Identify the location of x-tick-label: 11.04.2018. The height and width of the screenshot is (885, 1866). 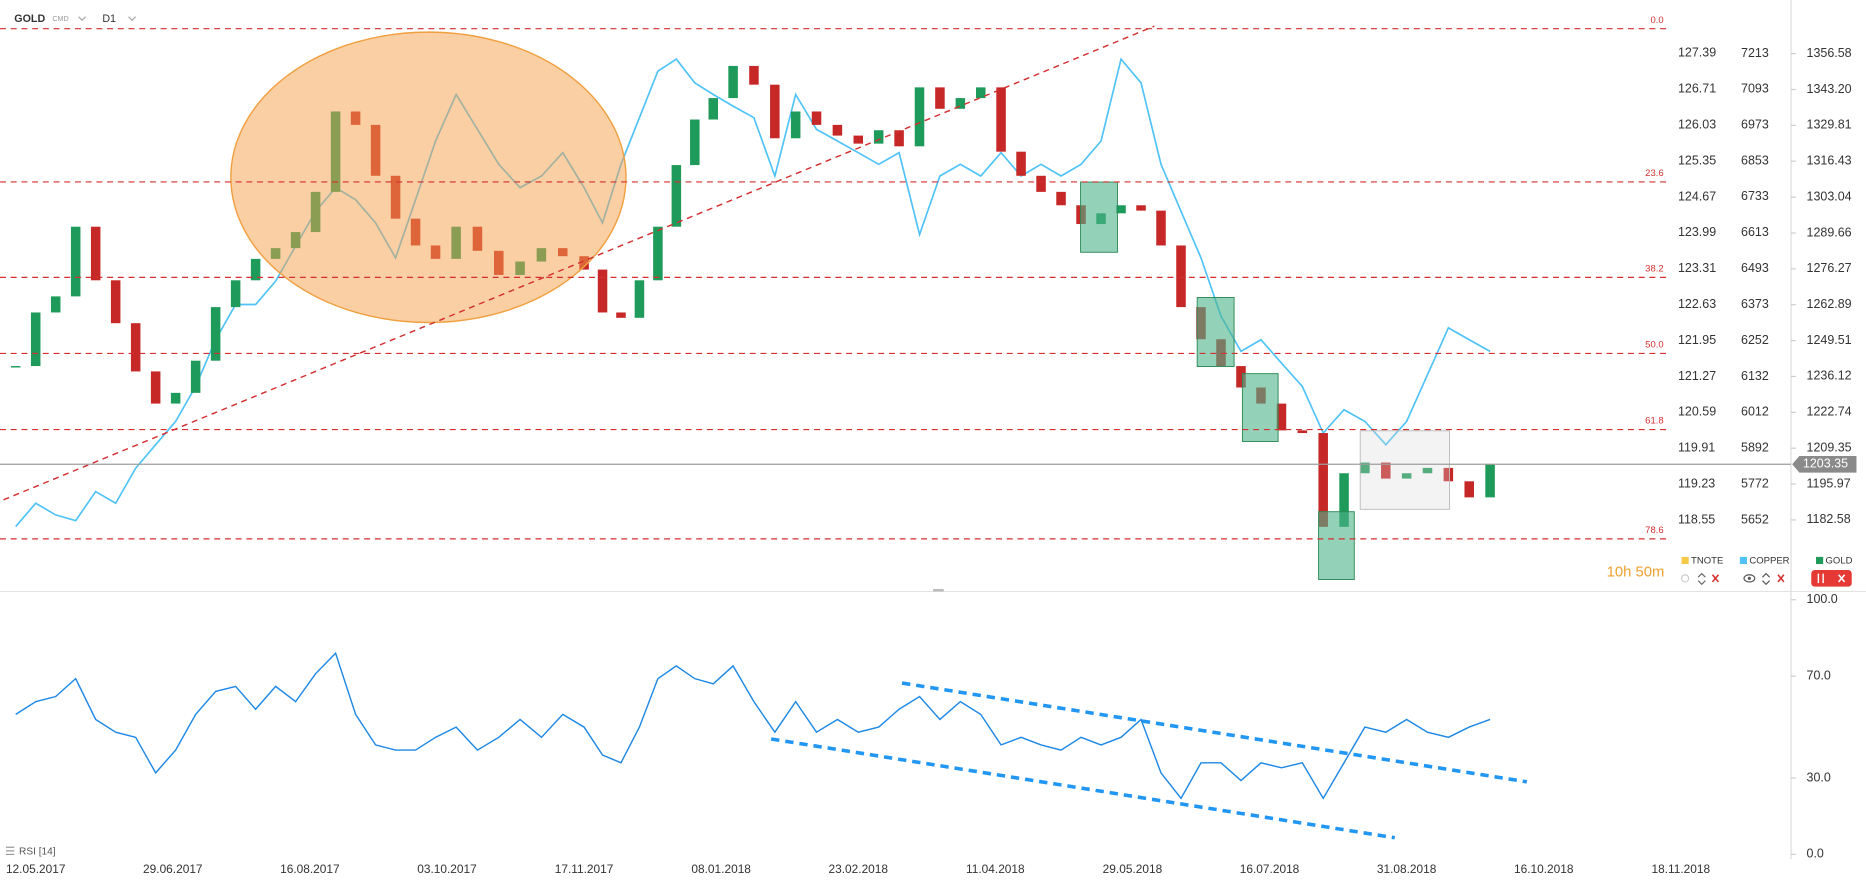
(995, 869).